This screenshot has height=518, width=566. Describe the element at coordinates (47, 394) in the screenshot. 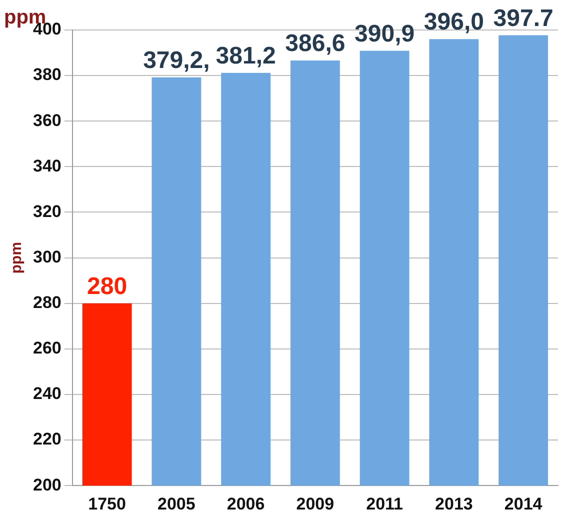

I see `y-tick-label: 240` at that location.